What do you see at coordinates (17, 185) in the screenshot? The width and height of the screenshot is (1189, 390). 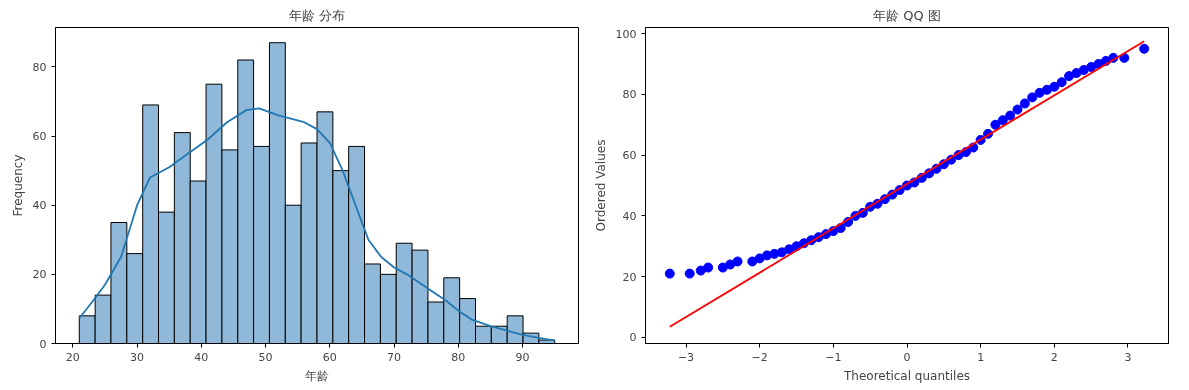 I see `y-axis-title: Frequency` at bounding box center [17, 185].